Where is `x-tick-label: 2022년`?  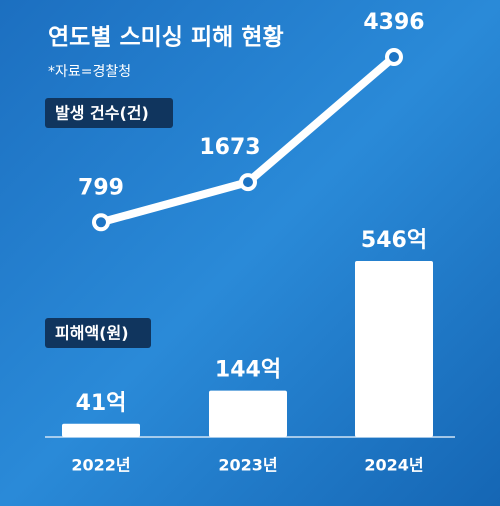 x-tick-label: 2022년 is located at coordinates (100, 465).